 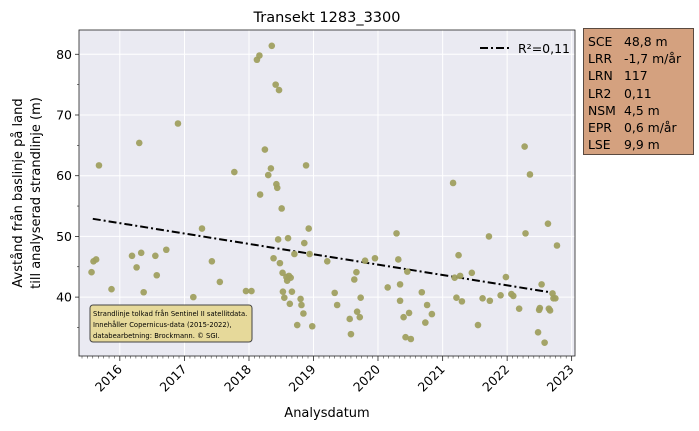 What do you see at coordinates (64, 175) in the screenshot?
I see `y-tick-label: 60` at bounding box center [64, 175].